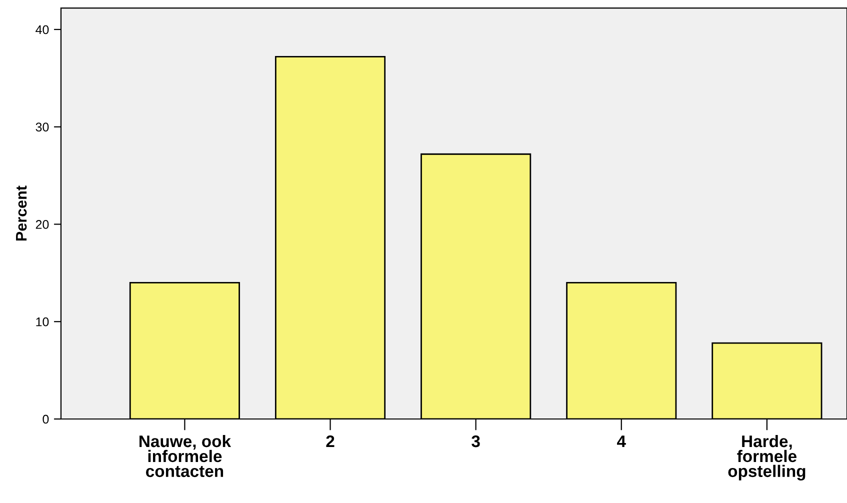  Describe the element at coordinates (42, 127) in the screenshot. I see `y-tick-label: 30` at that location.